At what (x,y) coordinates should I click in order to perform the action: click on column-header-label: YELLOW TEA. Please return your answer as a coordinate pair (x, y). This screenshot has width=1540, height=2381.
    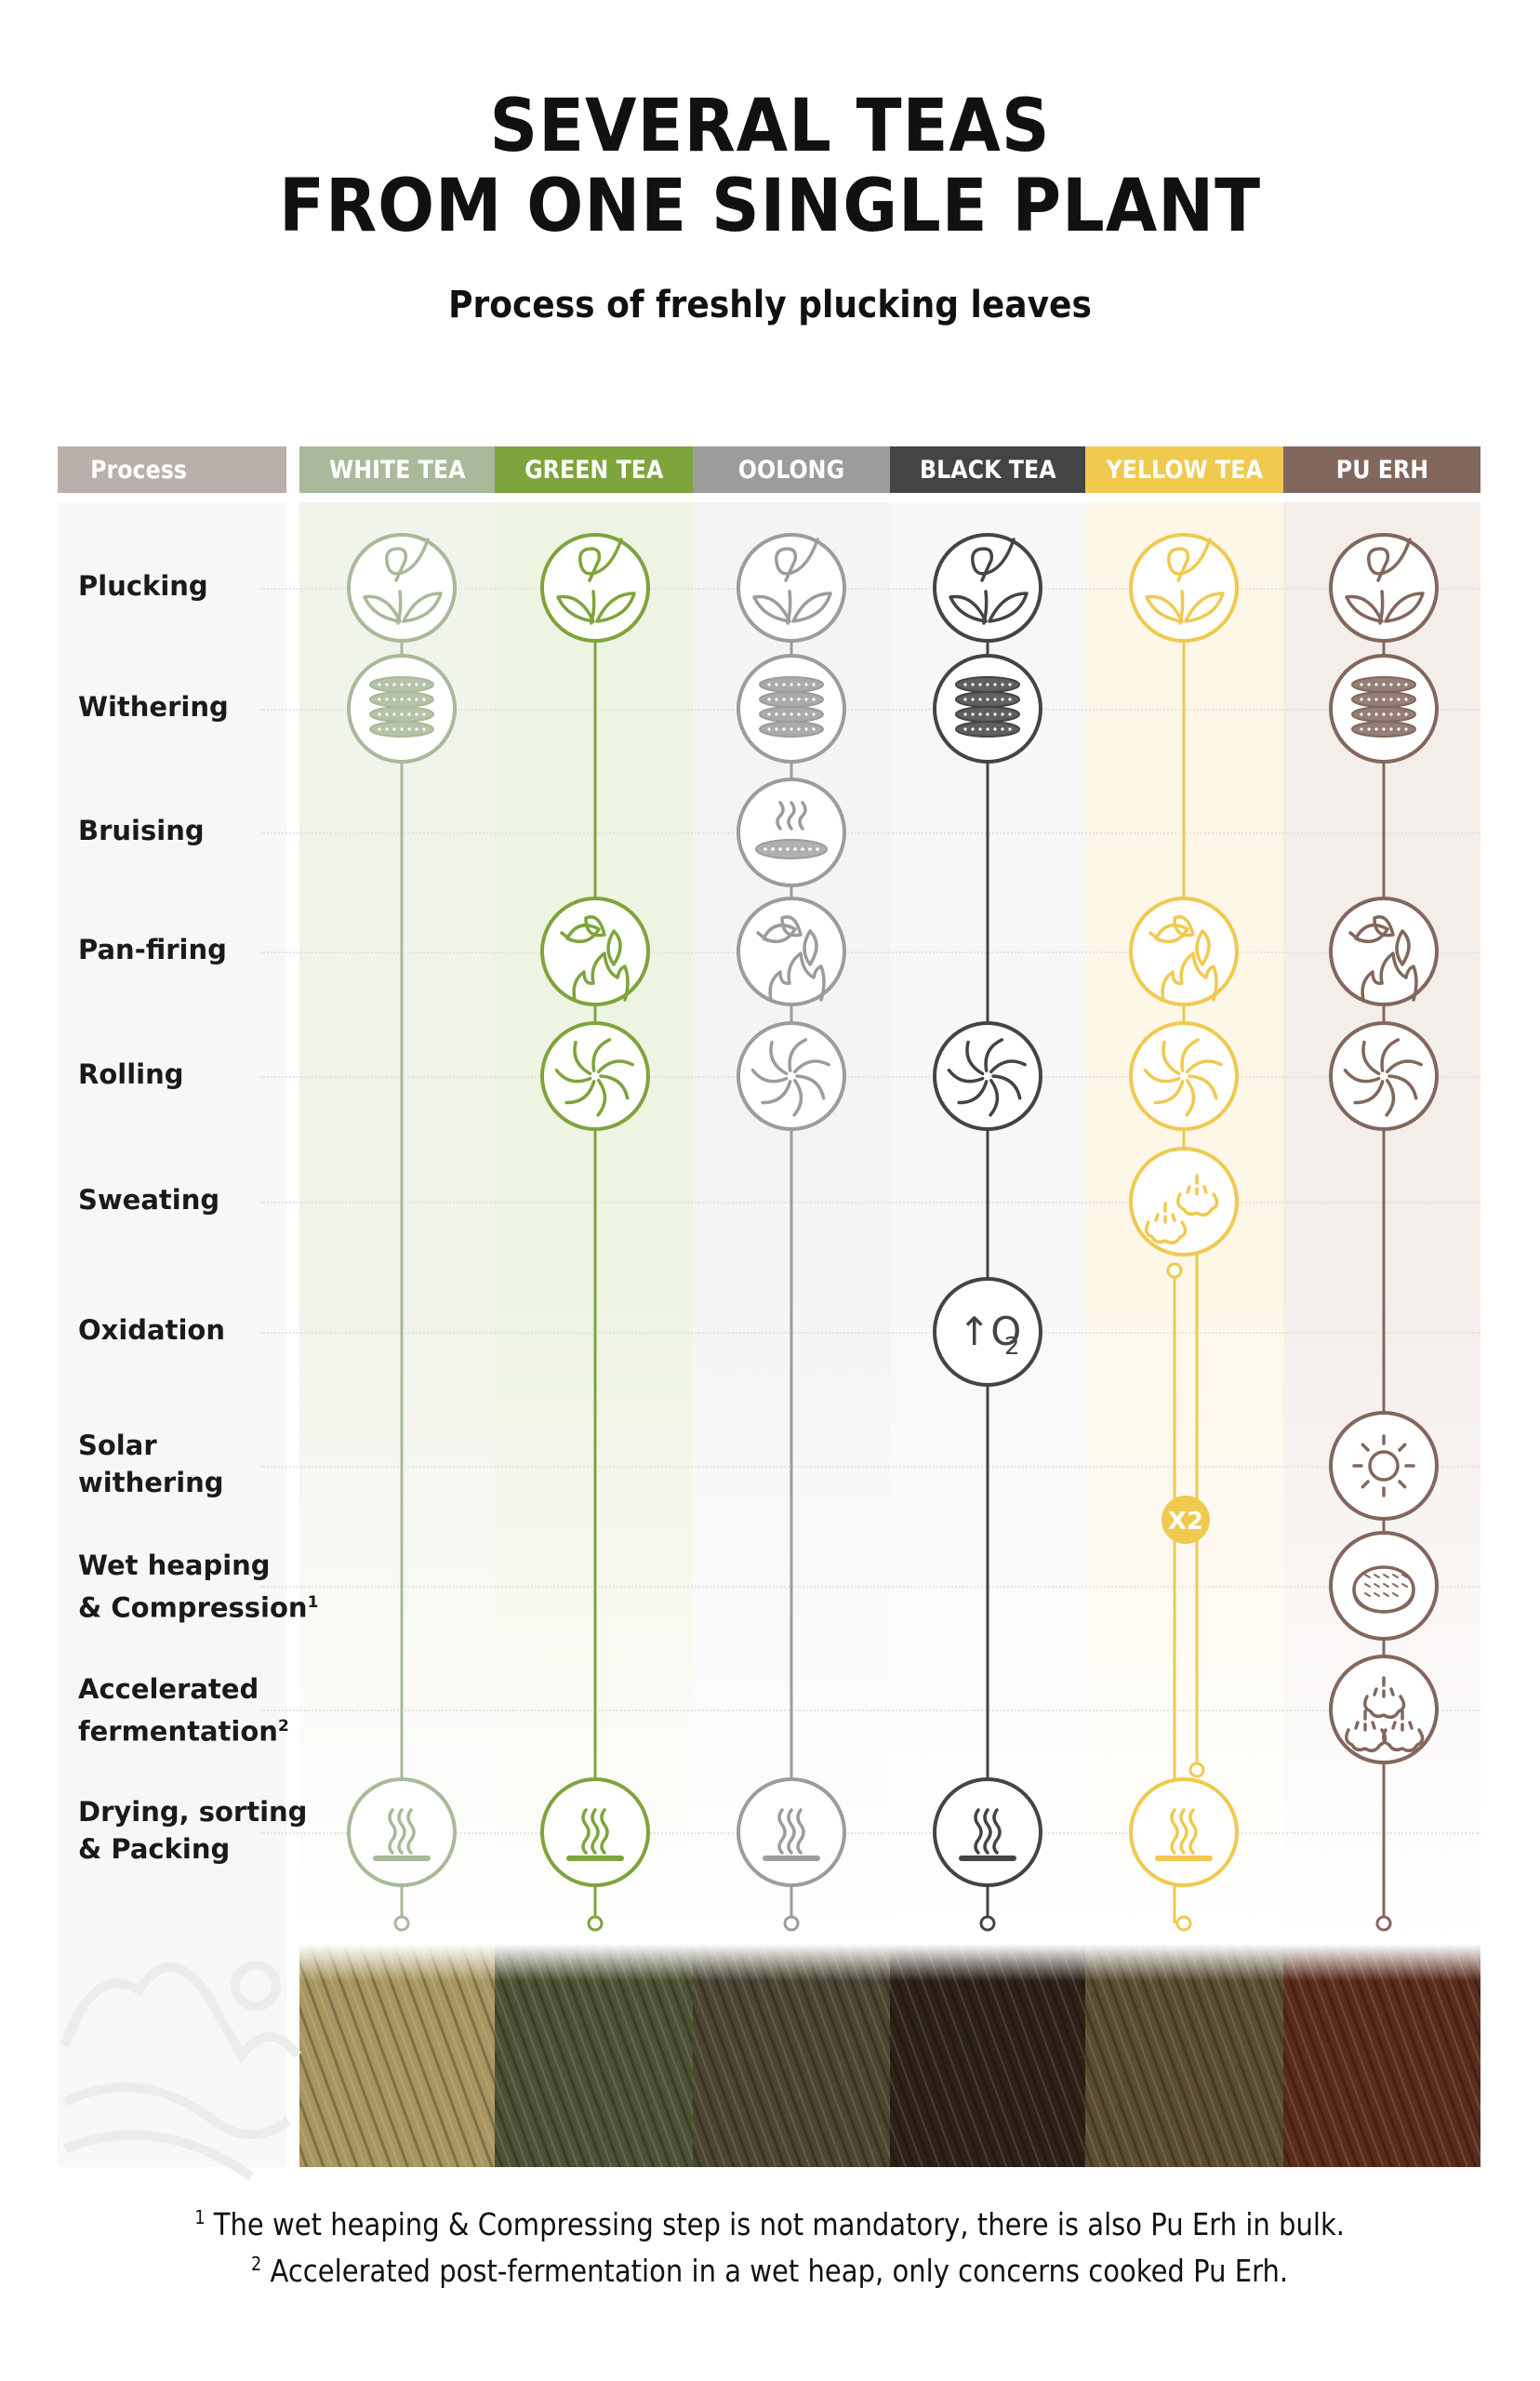
    Looking at the image, I should click on (1184, 470).